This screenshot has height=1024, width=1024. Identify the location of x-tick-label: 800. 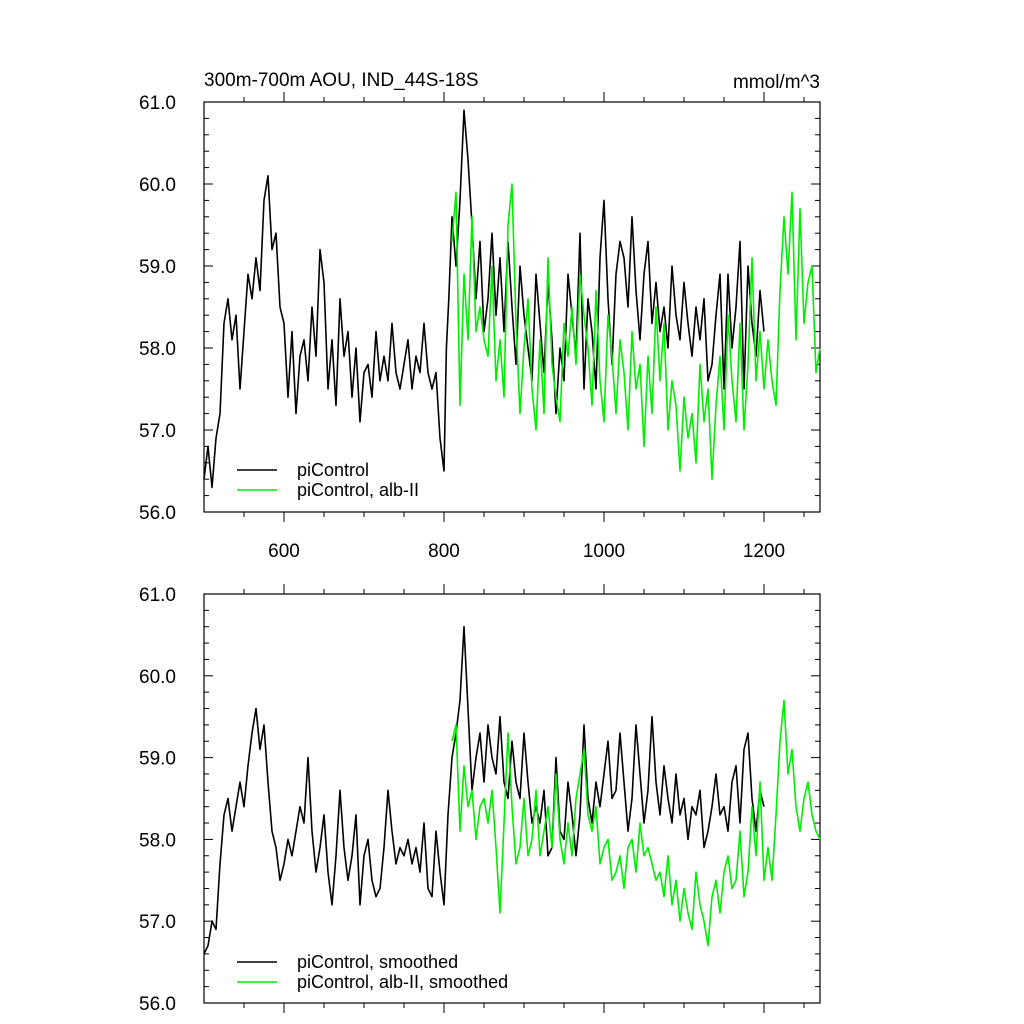
(444, 551).